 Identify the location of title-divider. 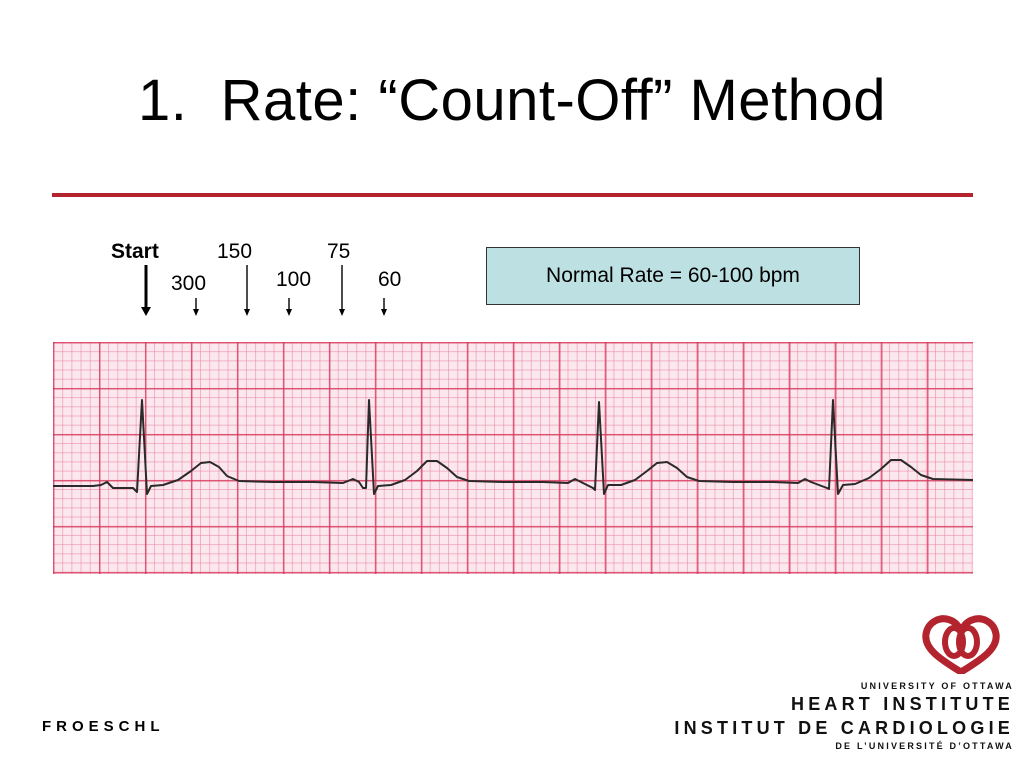
(512, 195).